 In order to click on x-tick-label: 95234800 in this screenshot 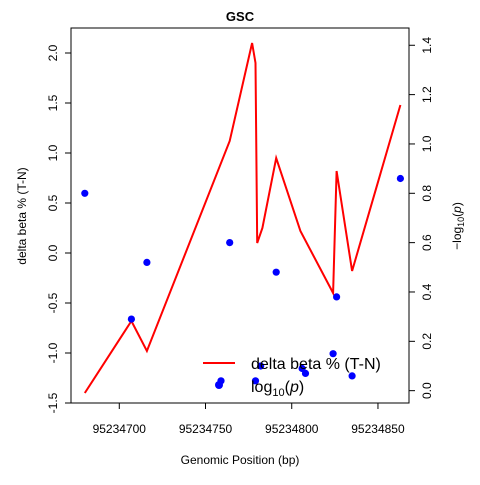, I will do `click(292, 429)`.